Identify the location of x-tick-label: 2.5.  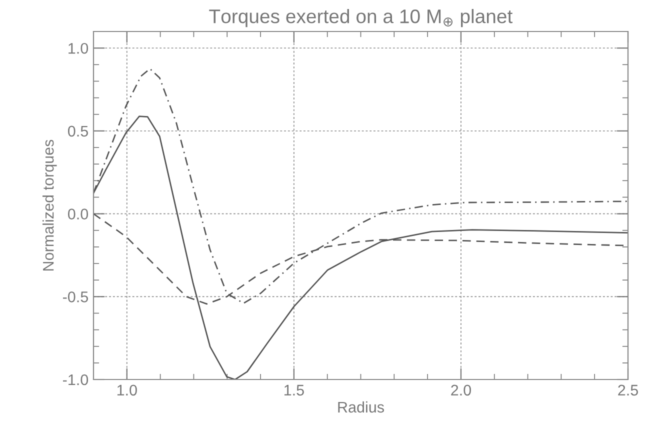
(628, 390).